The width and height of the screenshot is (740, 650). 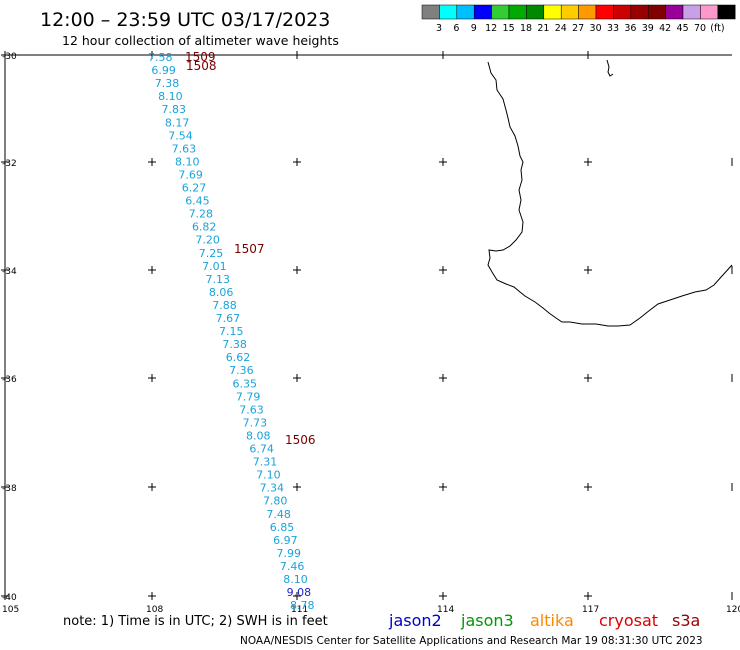 I want to click on pass-time-label: 1507, so click(x=249, y=249).